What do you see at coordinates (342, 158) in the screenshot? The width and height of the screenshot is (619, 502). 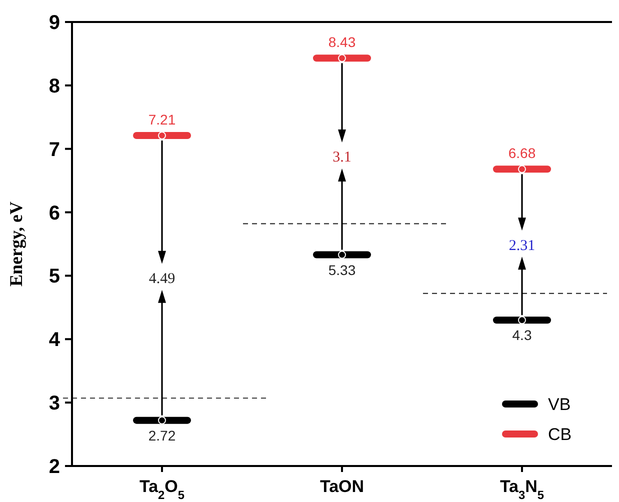 I see `annotation: 3.1` at bounding box center [342, 158].